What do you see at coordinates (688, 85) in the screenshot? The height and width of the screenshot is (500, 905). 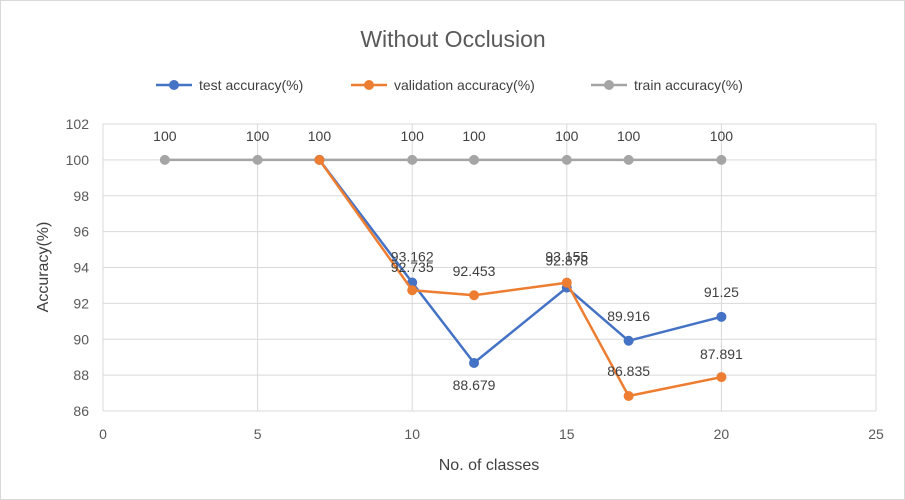 I see `legend-label: train accuracy(%)` at bounding box center [688, 85].